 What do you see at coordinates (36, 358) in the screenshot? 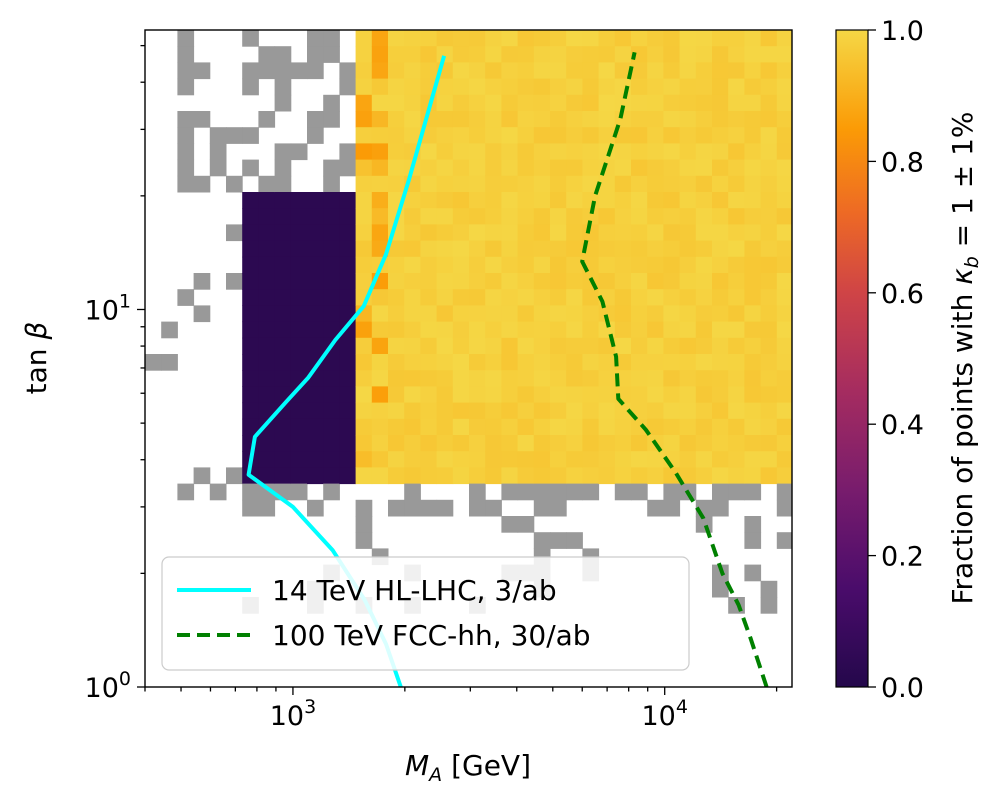
I see `y-axis-label: tan β` at bounding box center [36, 358].